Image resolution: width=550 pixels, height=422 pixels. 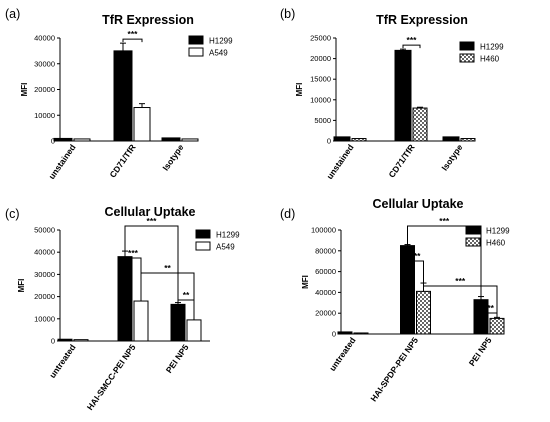 What do you see at coordinates (325, 250) in the screenshot?
I see `y-tick-label: 80000` at bounding box center [325, 250].